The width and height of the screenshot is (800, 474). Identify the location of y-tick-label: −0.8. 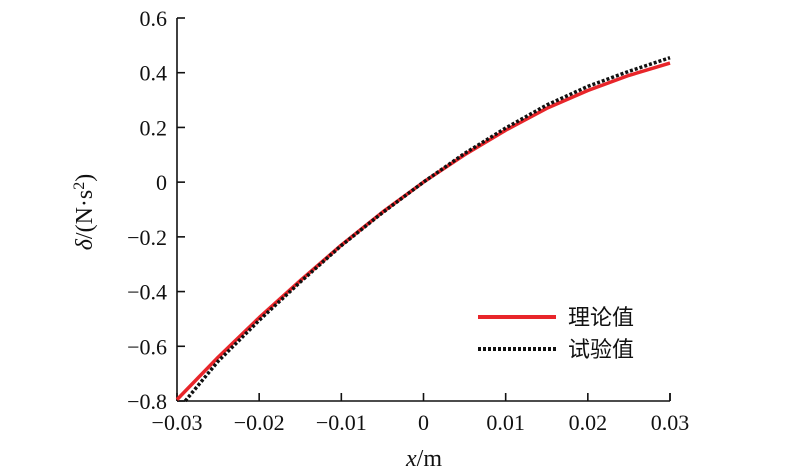
(147, 401).